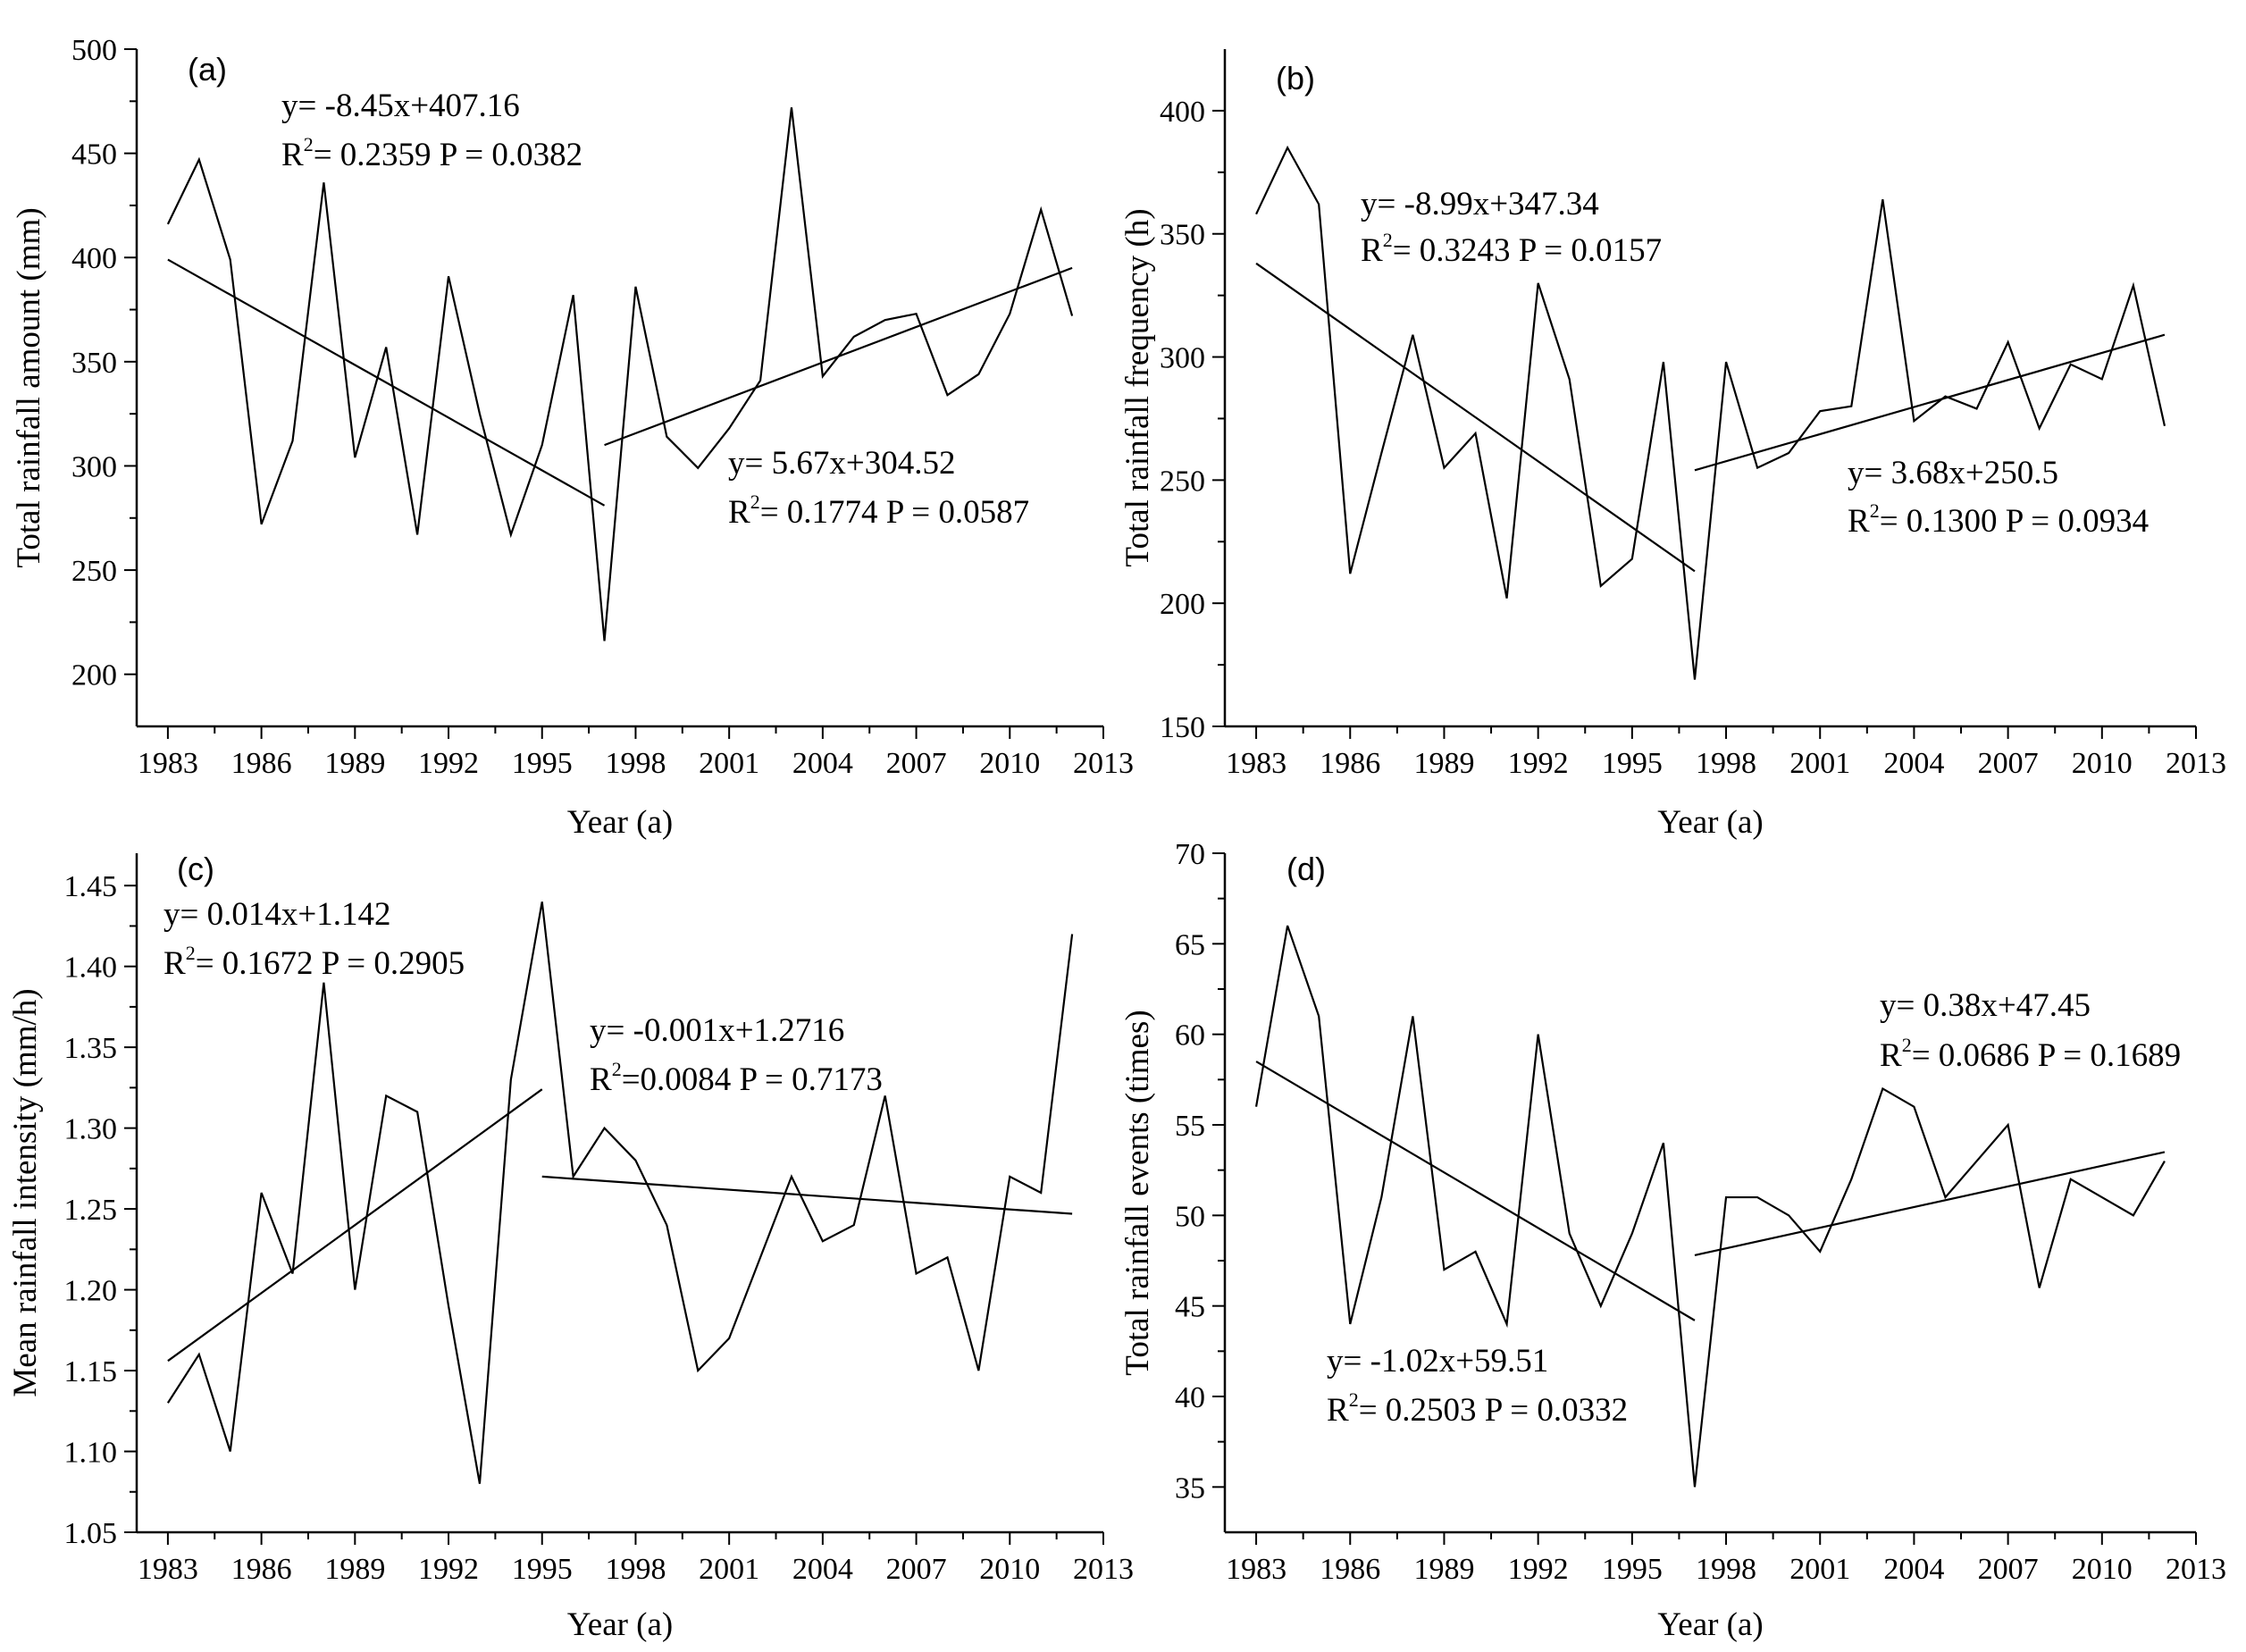 The width and height of the screenshot is (2246, 1652). Describe the element at coordinates (1350, 1569) in the screenshot. I see `x-tick-label: 1986` at that location.